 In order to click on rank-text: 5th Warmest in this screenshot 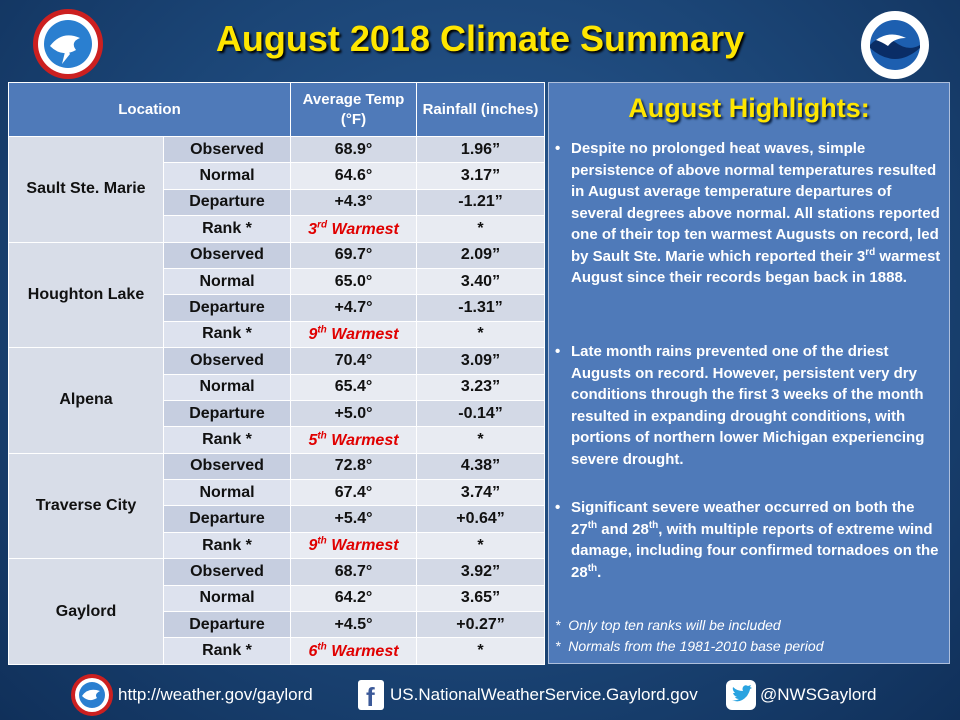, I will do `click(353, 439)`.